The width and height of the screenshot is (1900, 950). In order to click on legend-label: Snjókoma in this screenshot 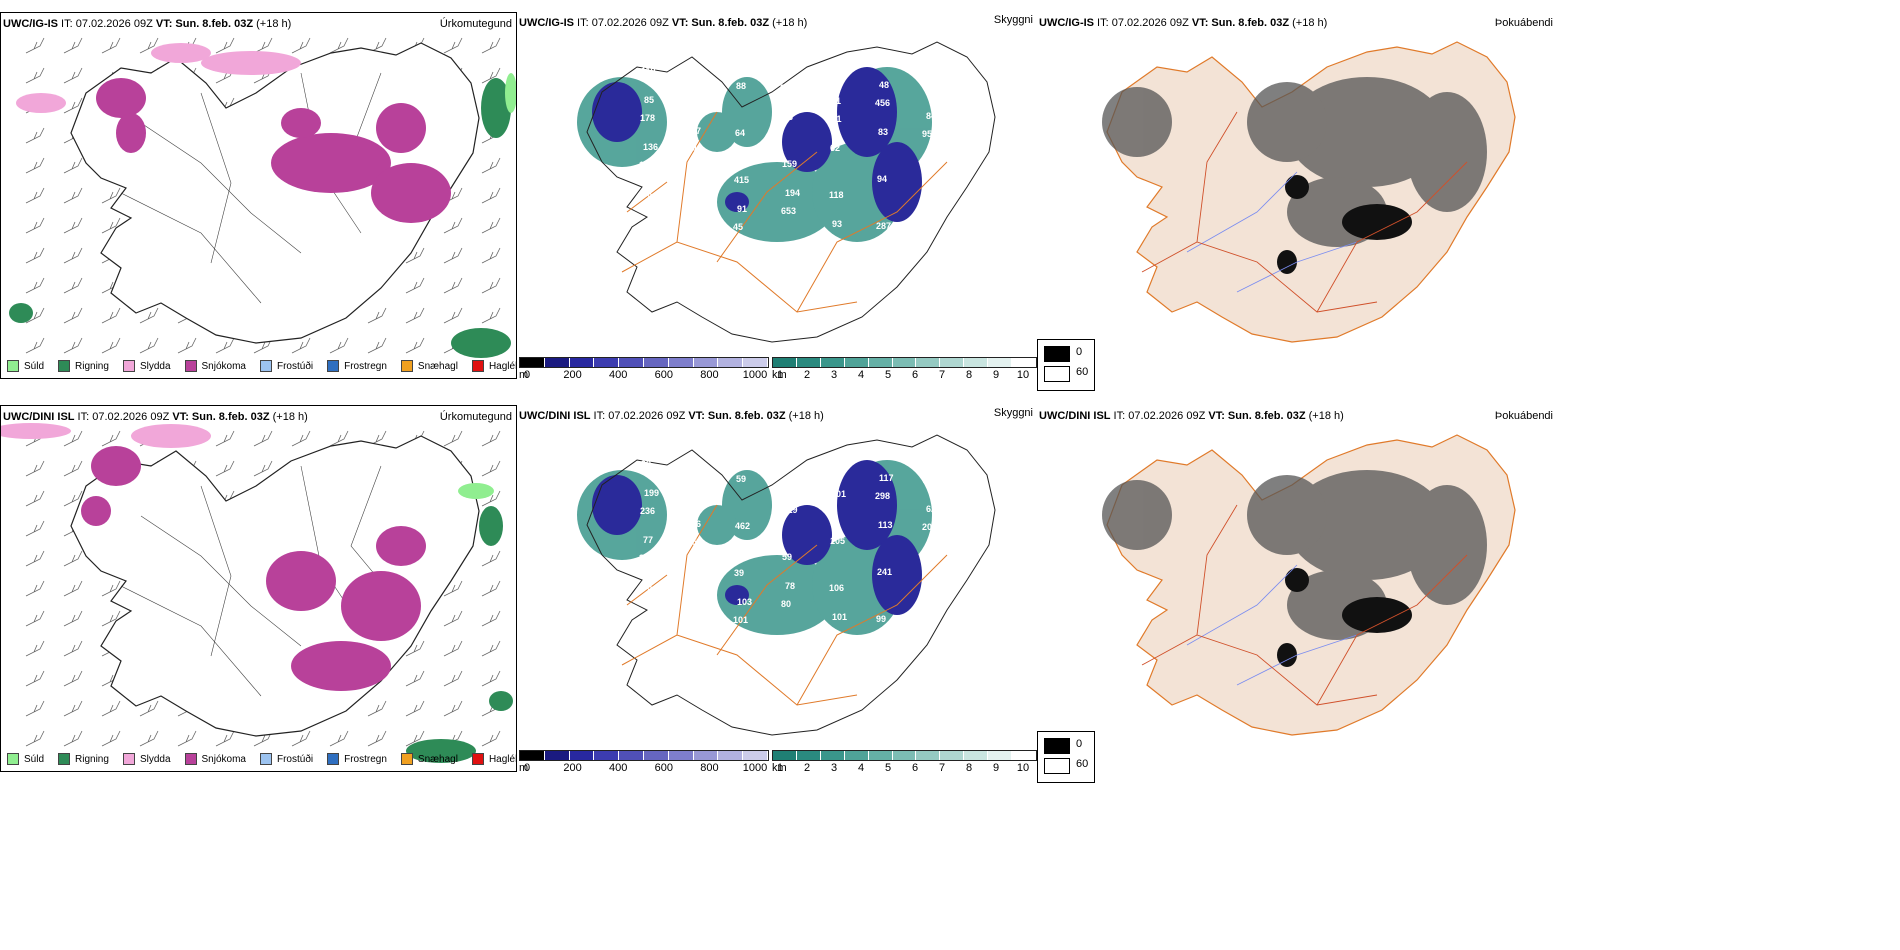, I will do `click(223, 366)`.